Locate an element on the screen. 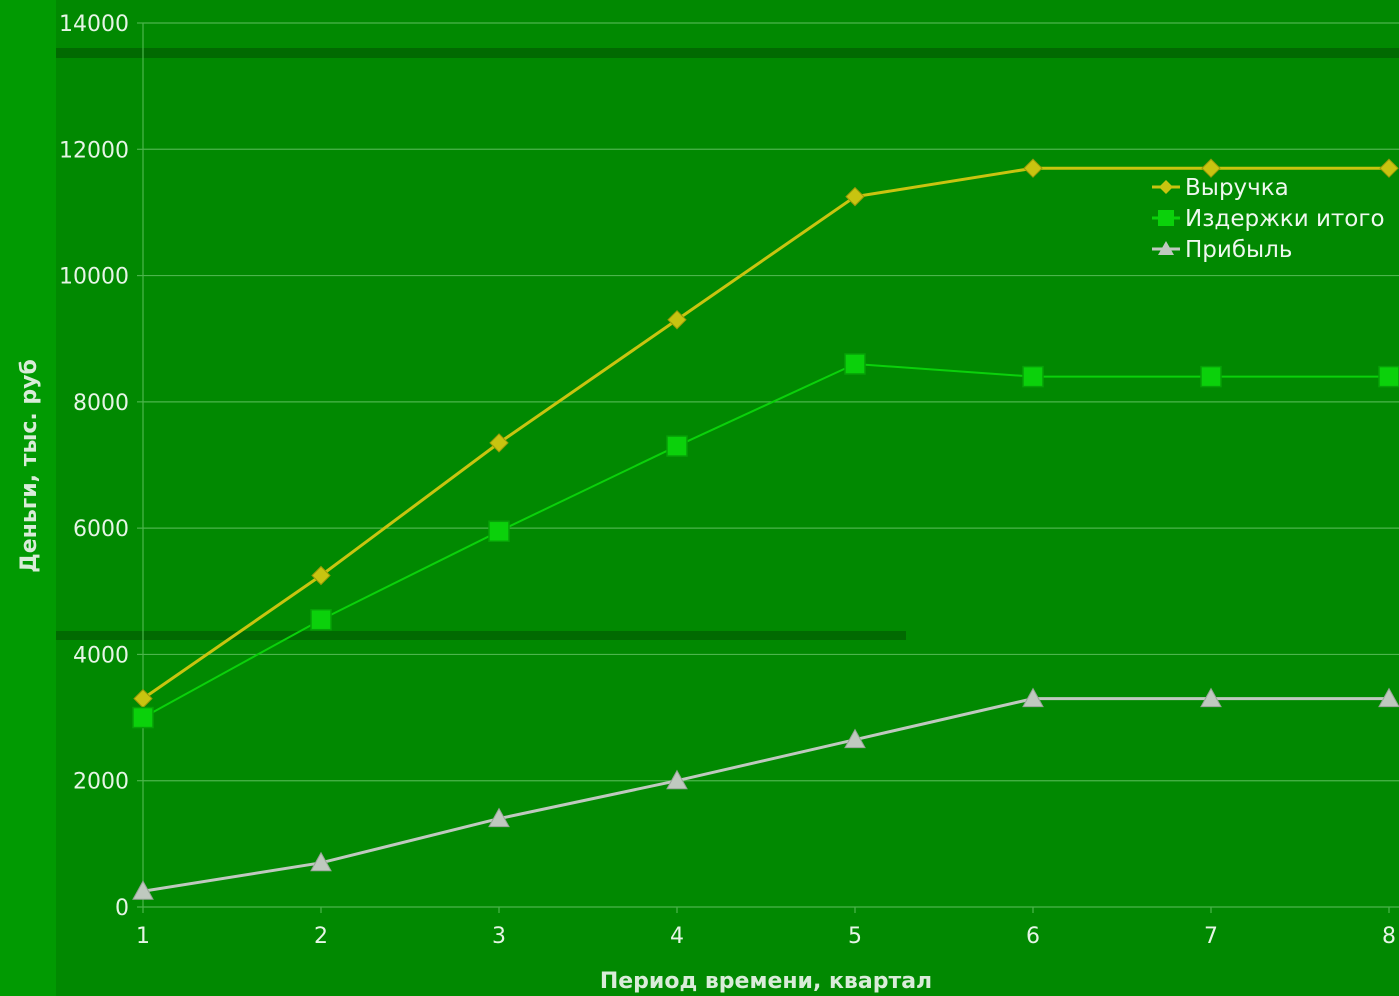 This screenshot has width=1399, height=996. legend: Выручка Издержки итого Прибыль is located at coordinates (1268, 219).